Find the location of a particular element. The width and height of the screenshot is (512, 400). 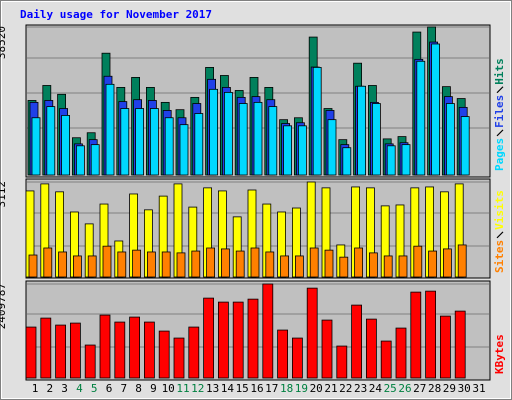

x-tick-label: 22 is located at coordinates (345, 388).